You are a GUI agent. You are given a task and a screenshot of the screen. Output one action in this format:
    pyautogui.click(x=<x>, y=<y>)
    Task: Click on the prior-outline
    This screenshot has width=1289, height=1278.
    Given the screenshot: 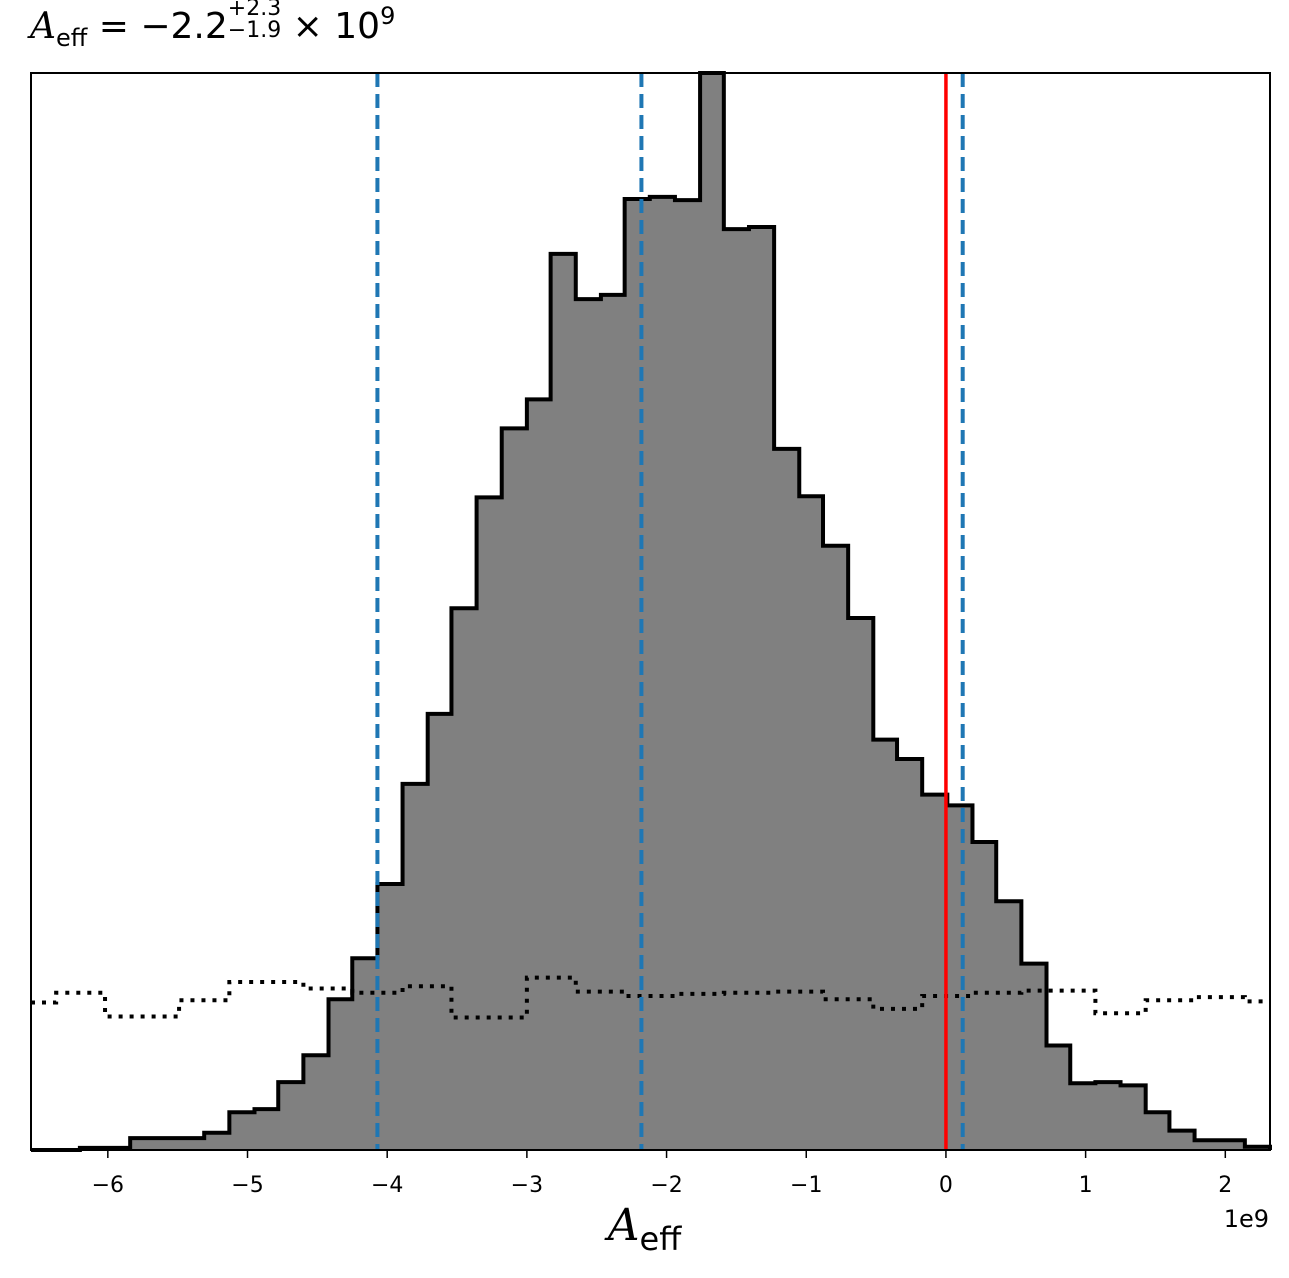 What is the action you would take?
    pyautogui.click(x=650, y=997)
    